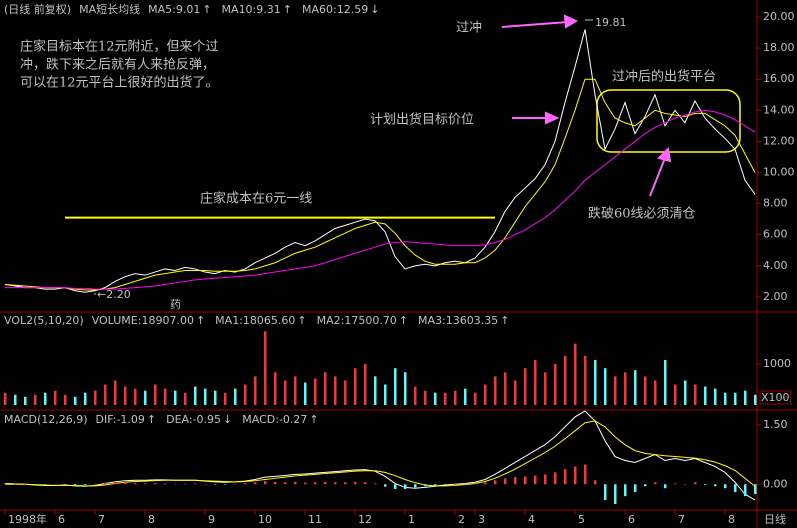 The image size is (797, 528). Describe the element at coordinates (664, 77) in the screenshot. I see `annotation: 过冲后的出货平台` at that location.